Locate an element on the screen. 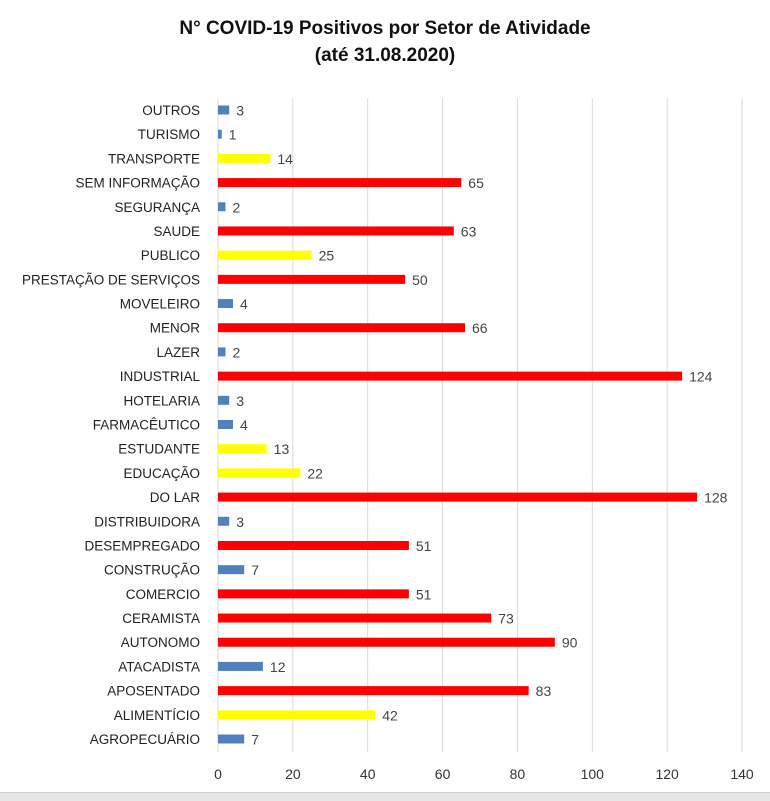 The width and height of the screenshot is (770, 801). data-label: 66 is located at coordinates (480, 328).